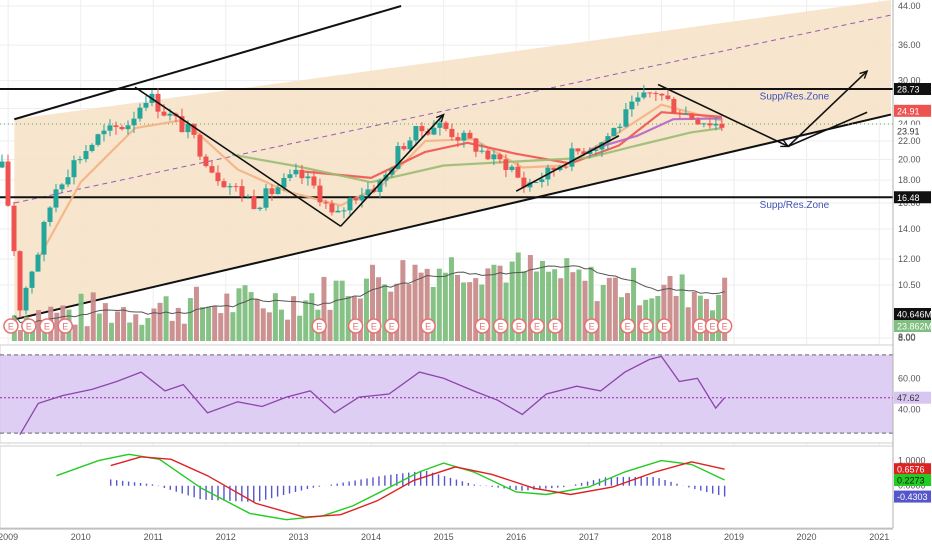 Image resolution: width=932 pixels, height=555 pixels. I want to click on macd-badge: -0.4303, so click(912, 496).